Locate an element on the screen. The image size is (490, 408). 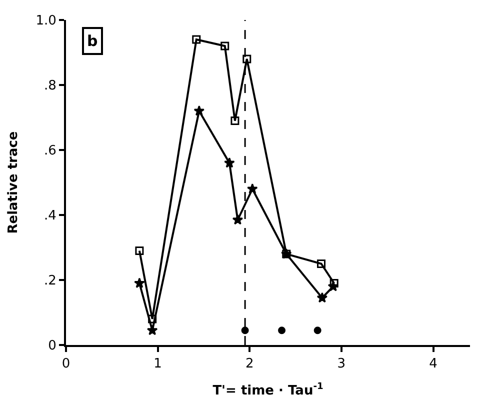
x-tick-label: 0 is located at coordinates (66, 364).